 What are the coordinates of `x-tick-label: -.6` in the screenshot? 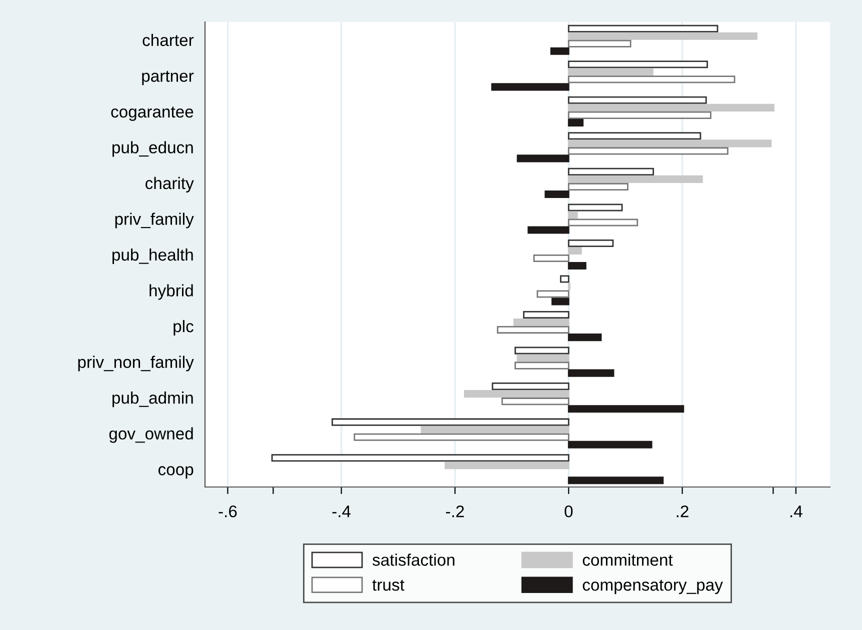 It's located at (227, 511).